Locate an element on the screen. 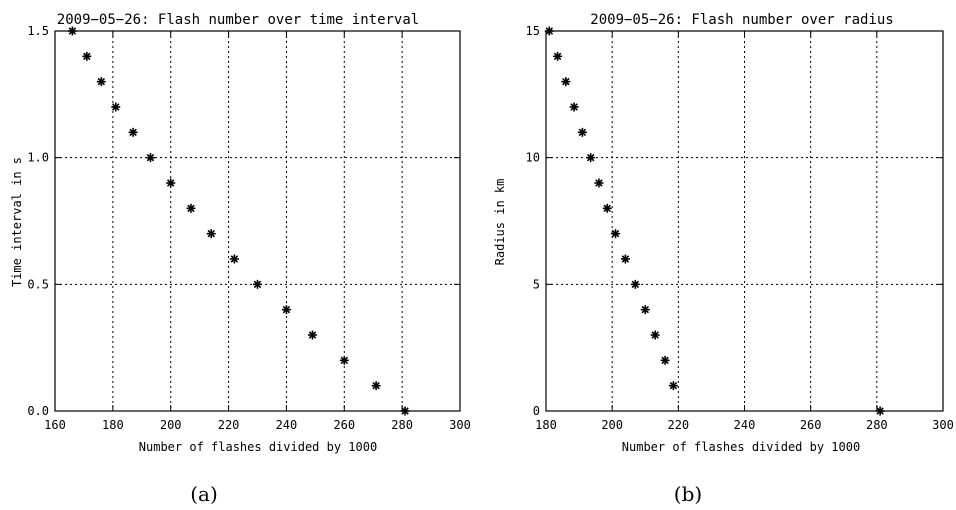 The height and width of the screenshot is (510, 956). x-tick-label-a-1: 180 is located at coordinates (113, 425).